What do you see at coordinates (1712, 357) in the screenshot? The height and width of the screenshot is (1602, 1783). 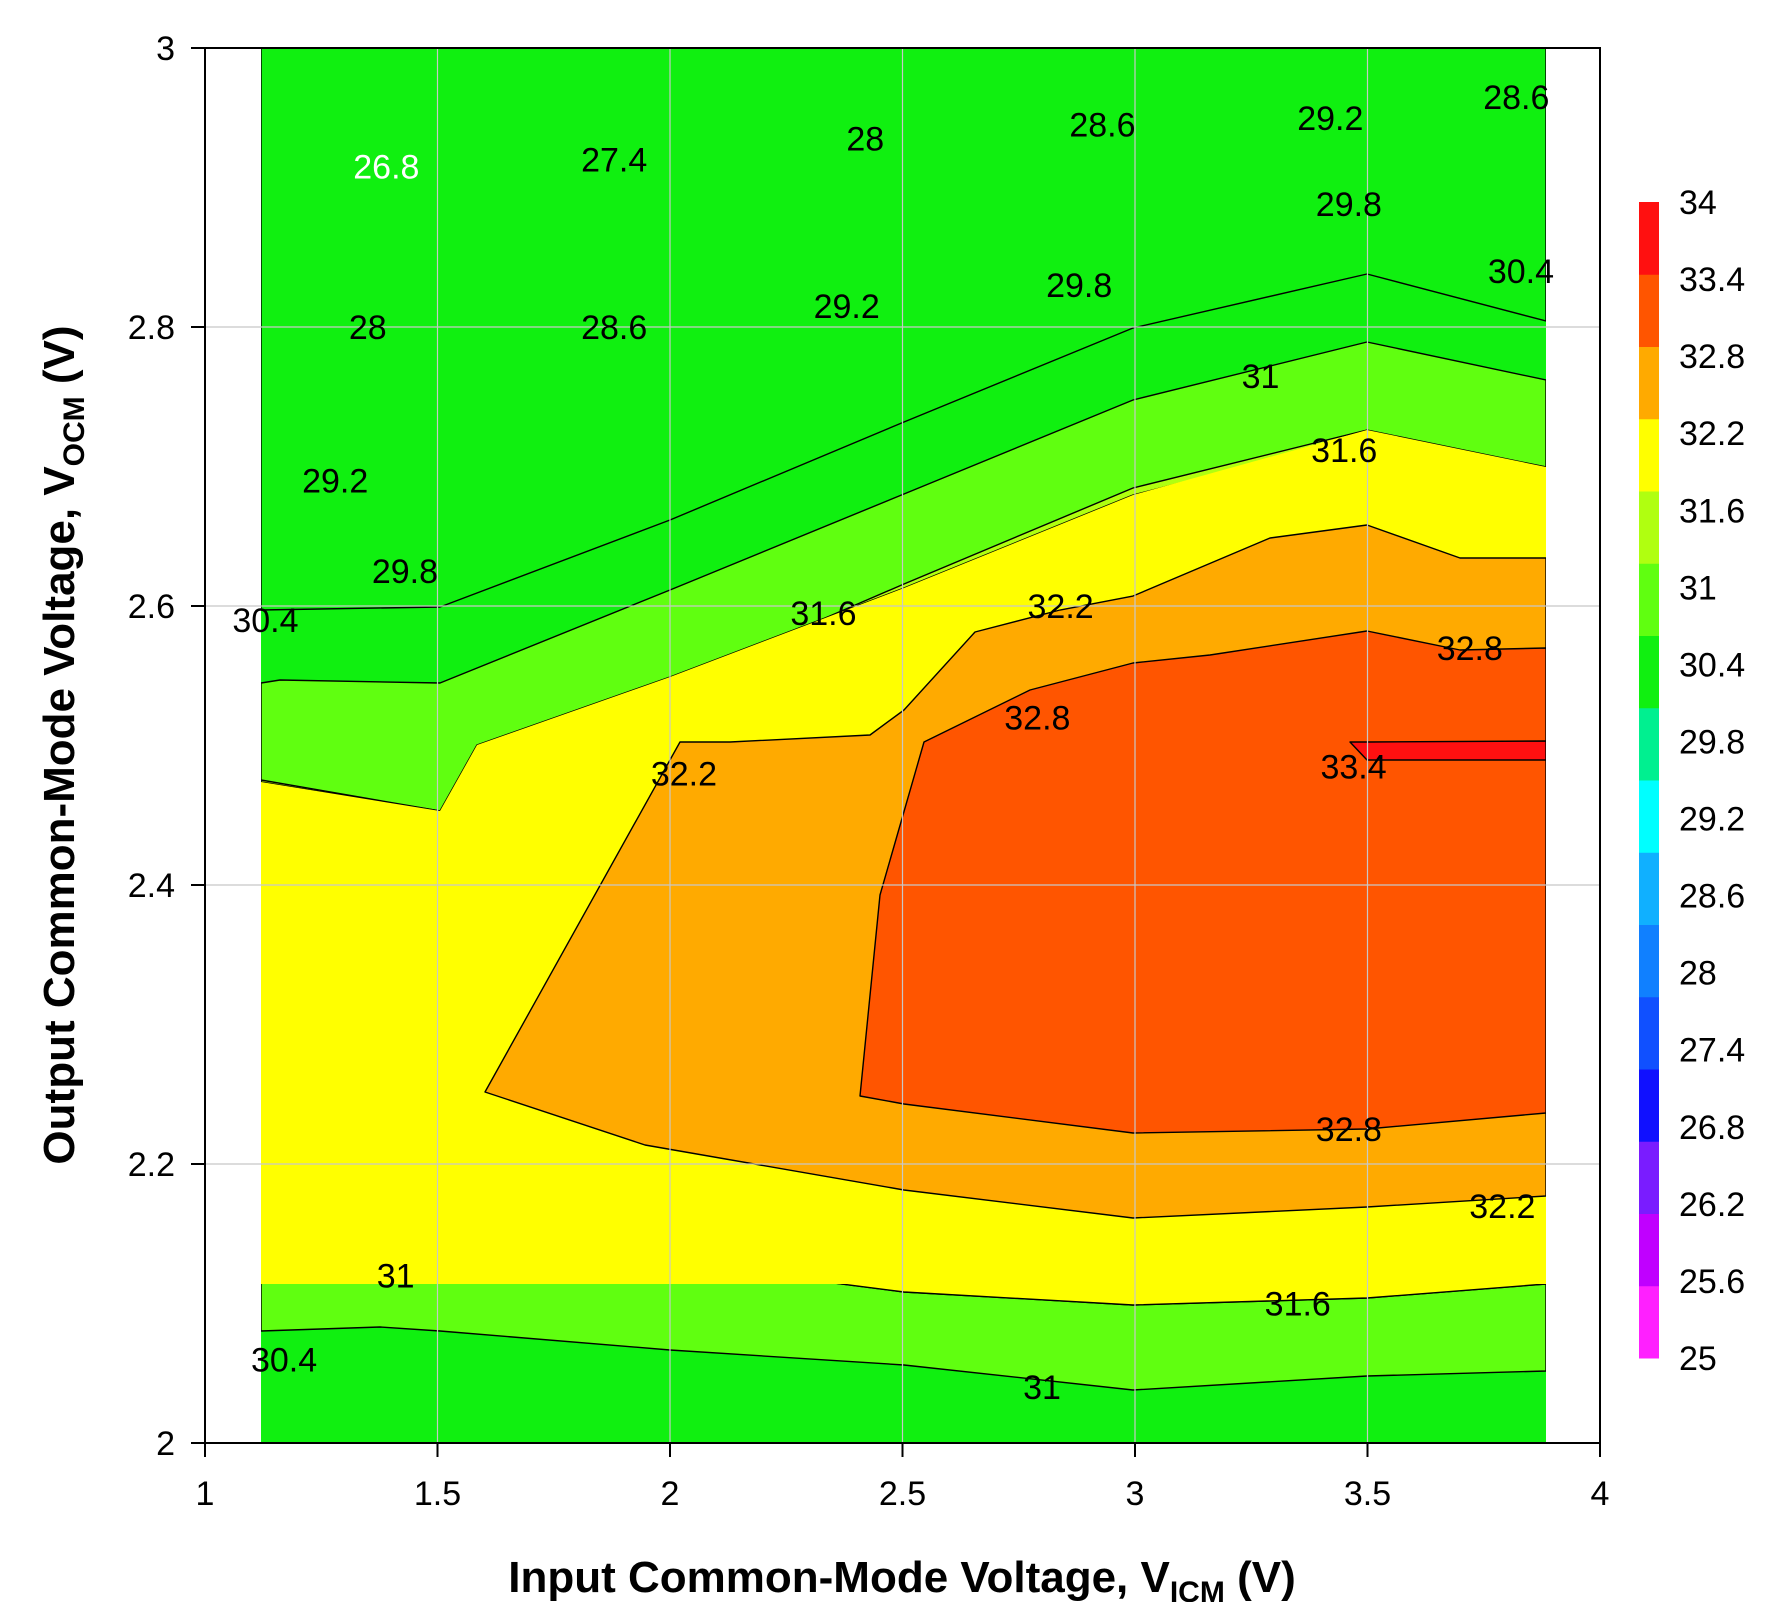 I see `colorbar-label-13: 32.8` at bounding box center [1712, 357].